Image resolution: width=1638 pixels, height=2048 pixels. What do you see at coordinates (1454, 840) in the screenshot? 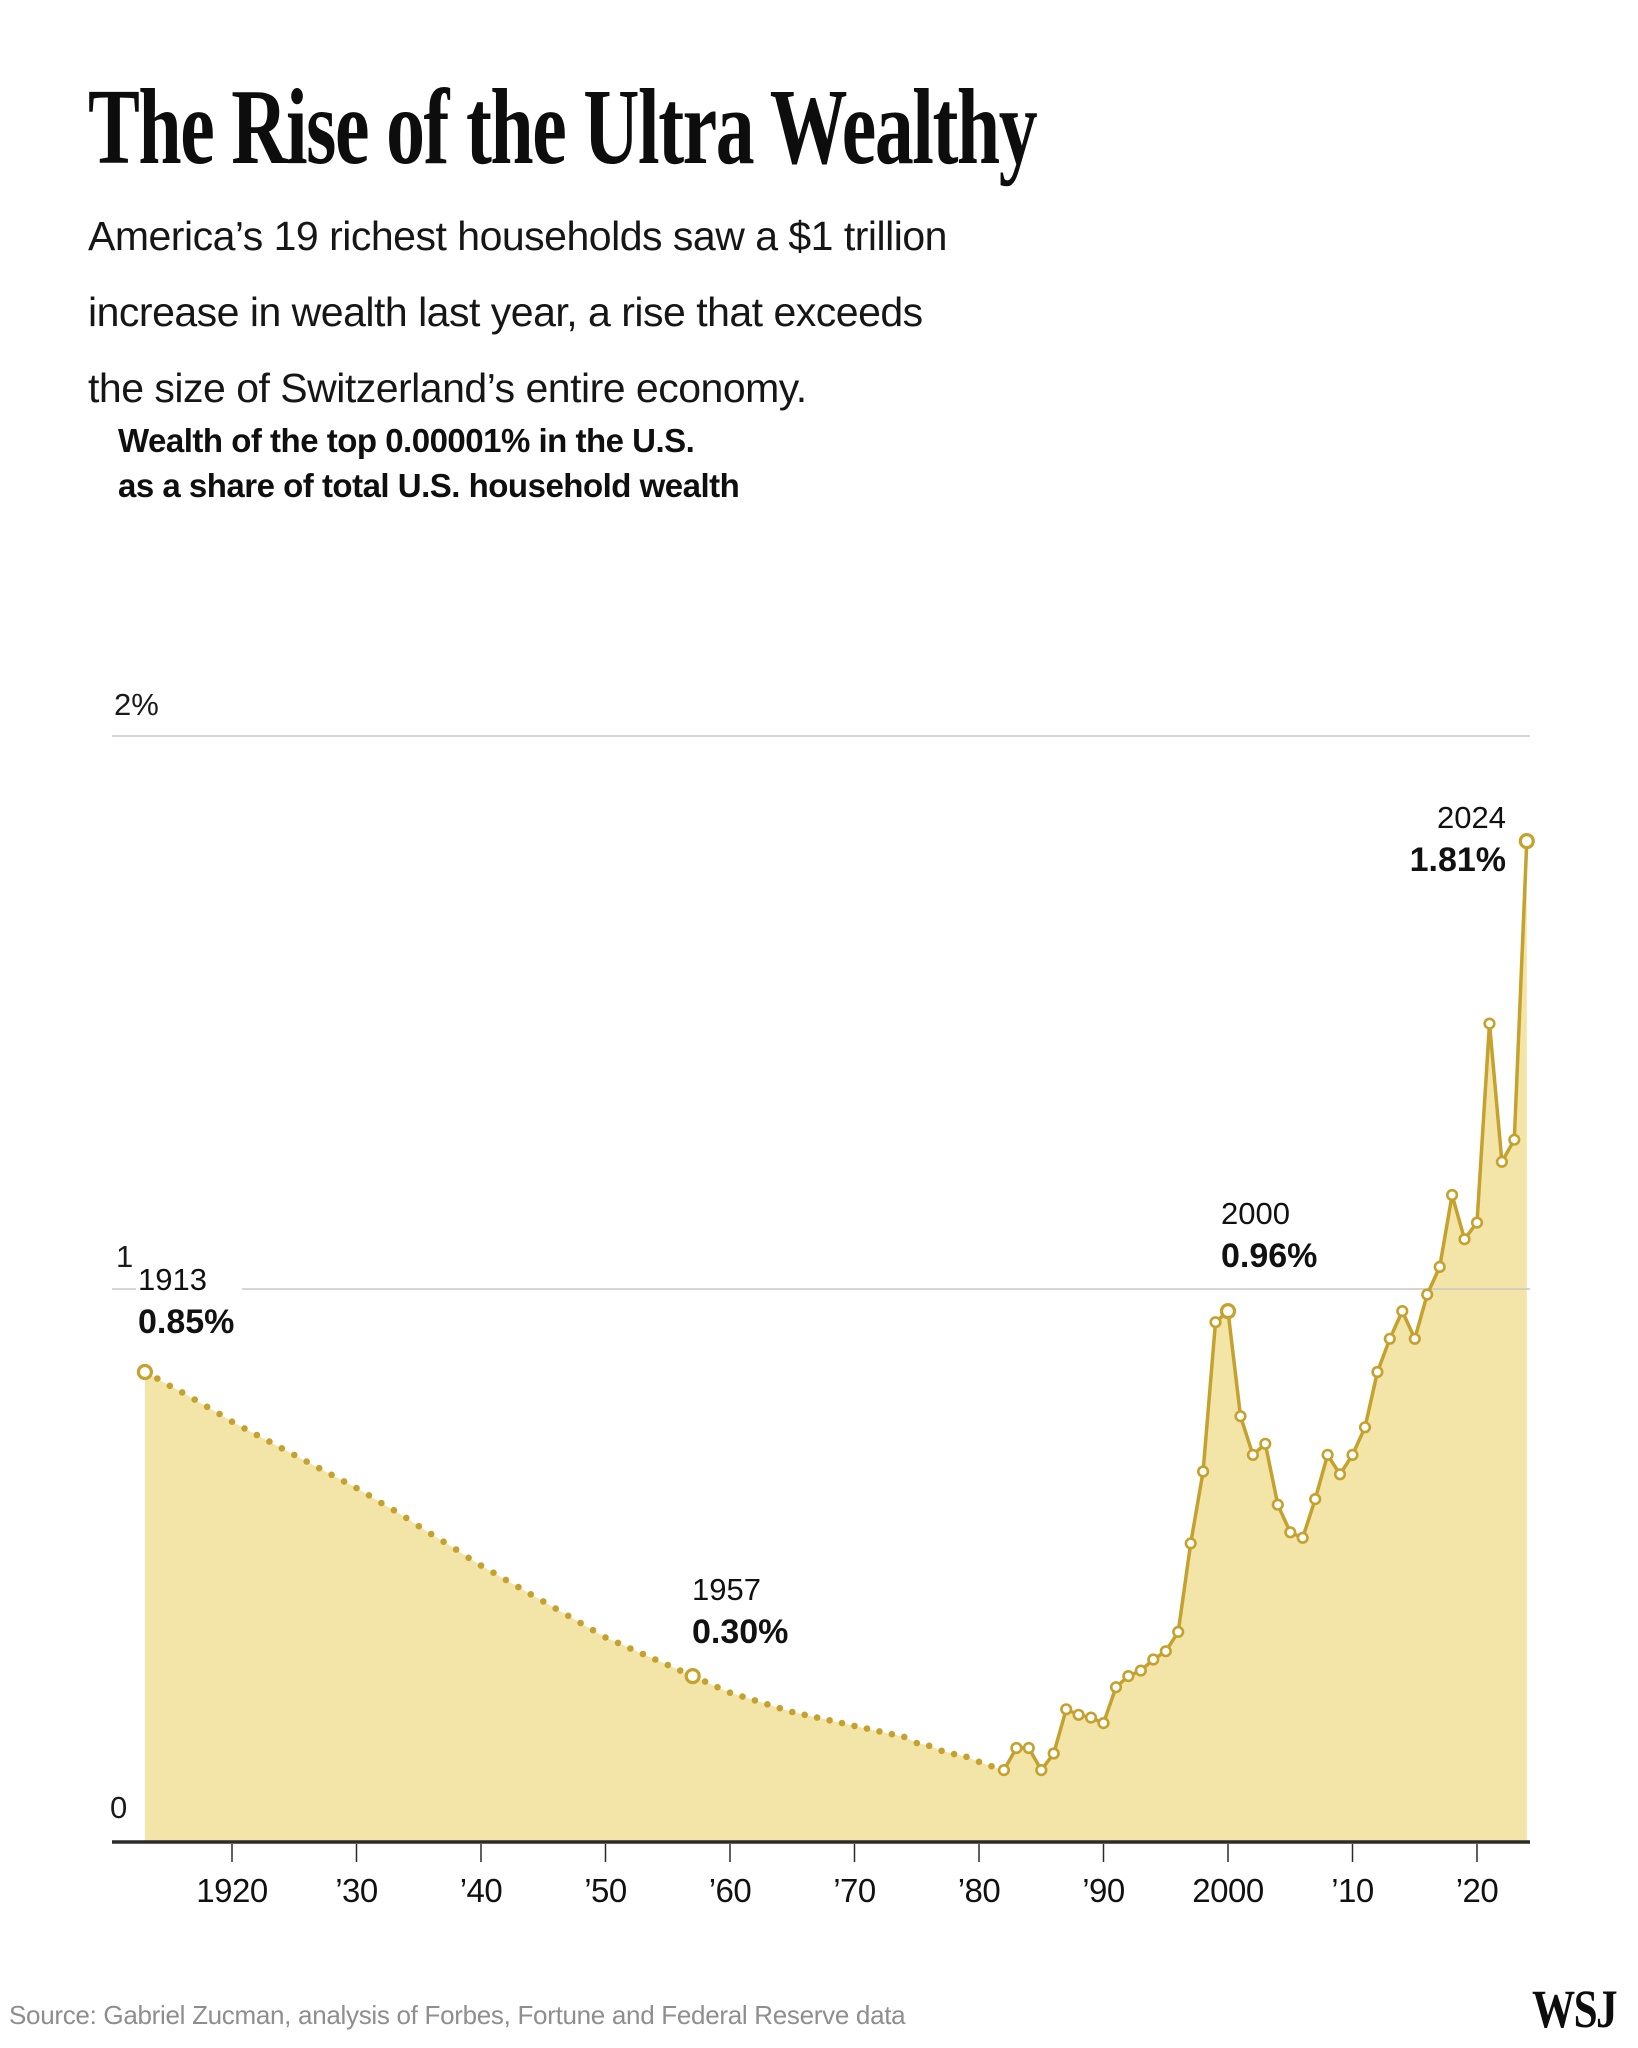
I see `annotation-2024: 2024 1.81%` at bounding box center [1454, 840].